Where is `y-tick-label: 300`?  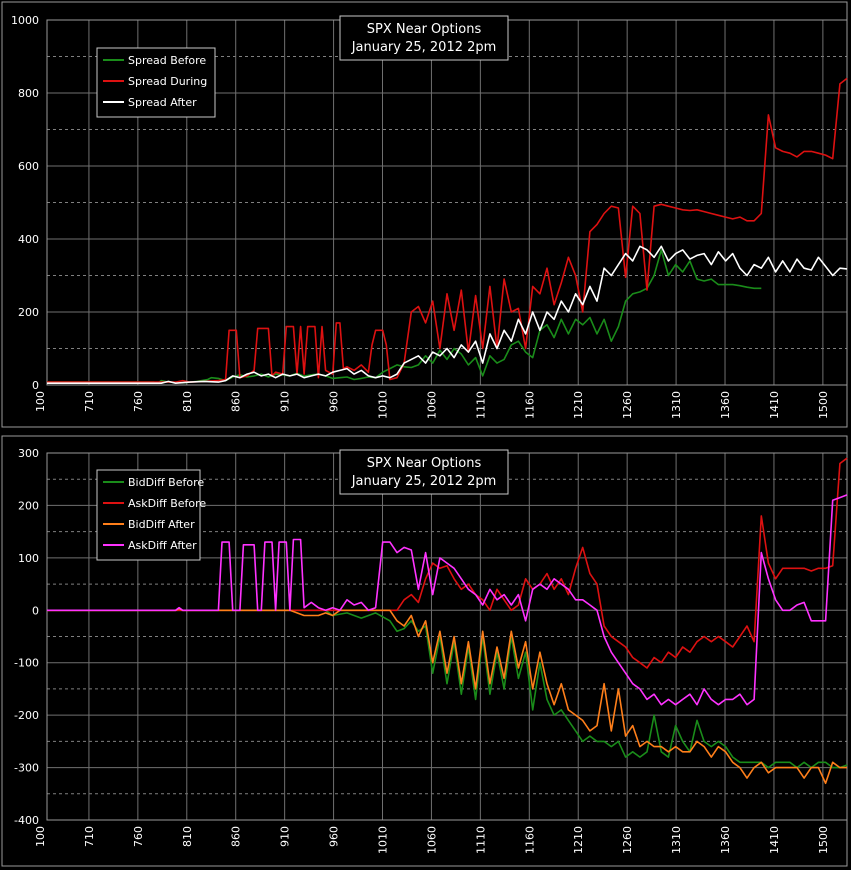
y-tick-label: 300 is located at coordinates (28, 453).